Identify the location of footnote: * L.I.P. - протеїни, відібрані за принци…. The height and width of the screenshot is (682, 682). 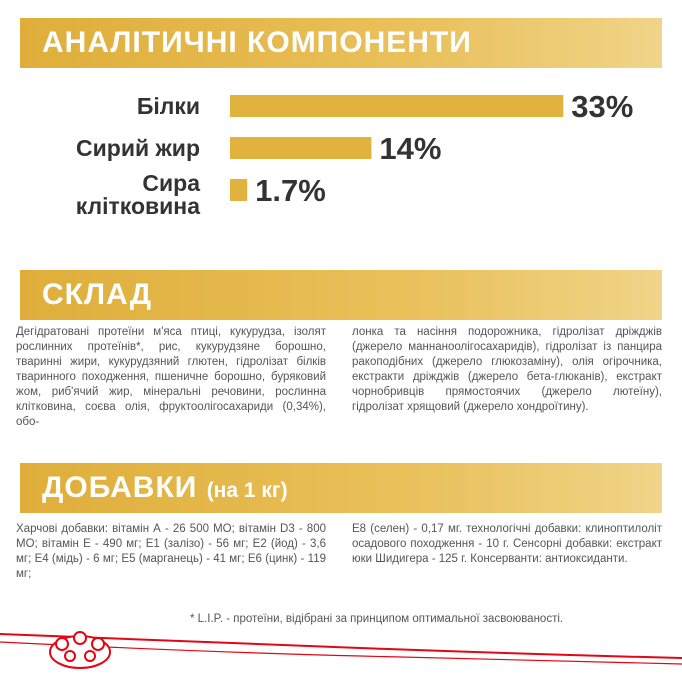
(377, 619).